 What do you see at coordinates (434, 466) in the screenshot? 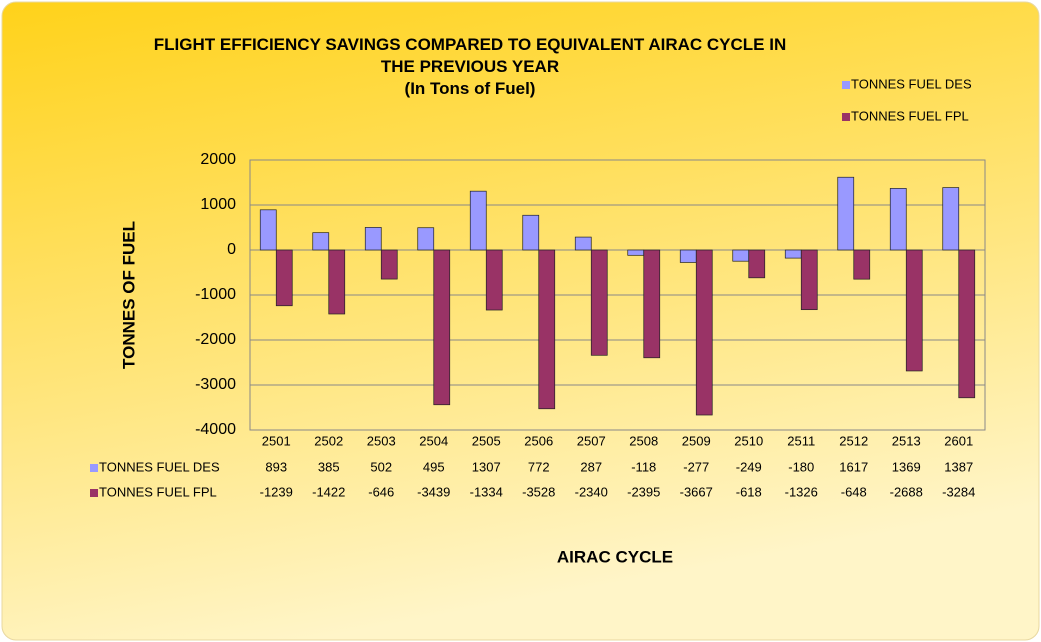
I see `data-table-value: 495` at bounding box center [434, 466].